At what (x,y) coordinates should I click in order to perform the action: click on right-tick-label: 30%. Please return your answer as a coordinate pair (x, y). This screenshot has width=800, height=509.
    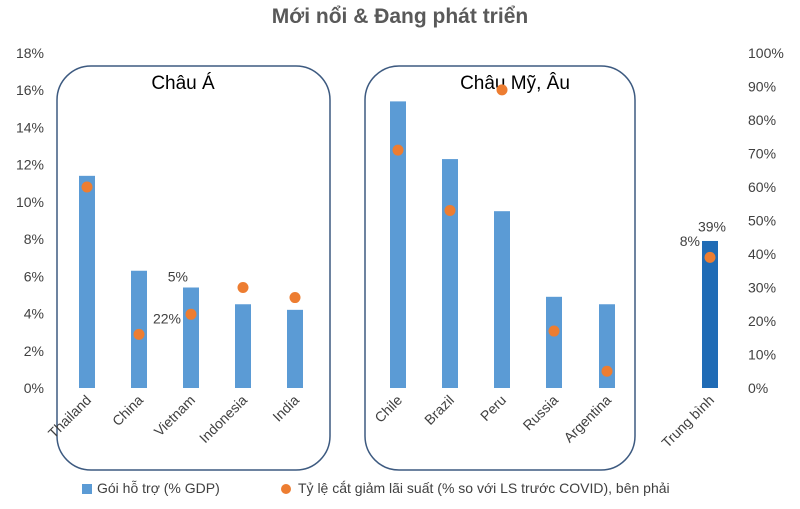
    Looking at the image, I should click on (762, 288).